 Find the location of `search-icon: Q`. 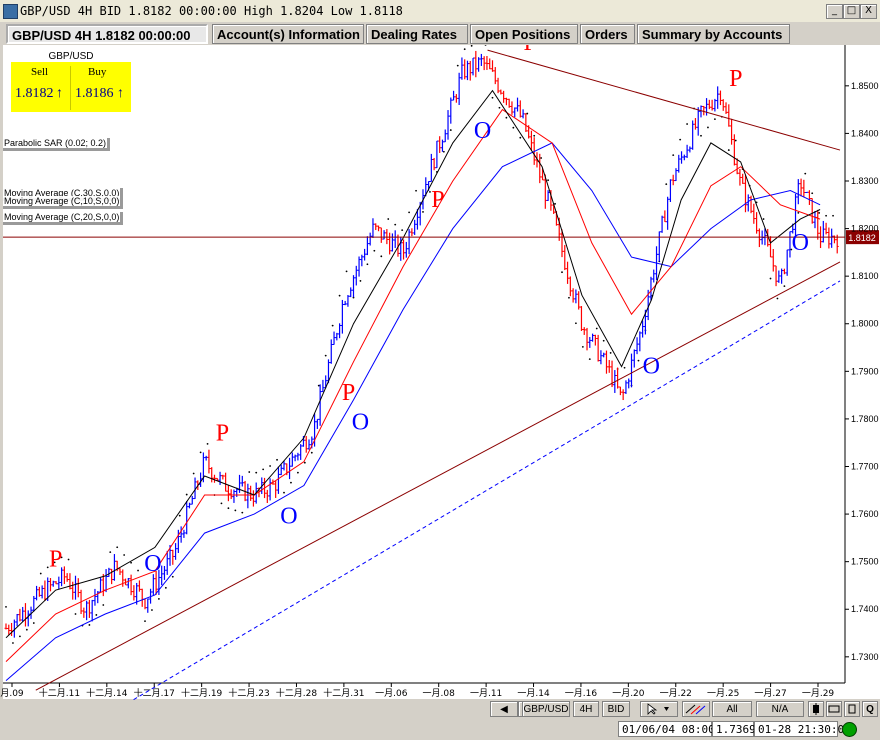

search-icon: Q is located at coordinates (870, 709).